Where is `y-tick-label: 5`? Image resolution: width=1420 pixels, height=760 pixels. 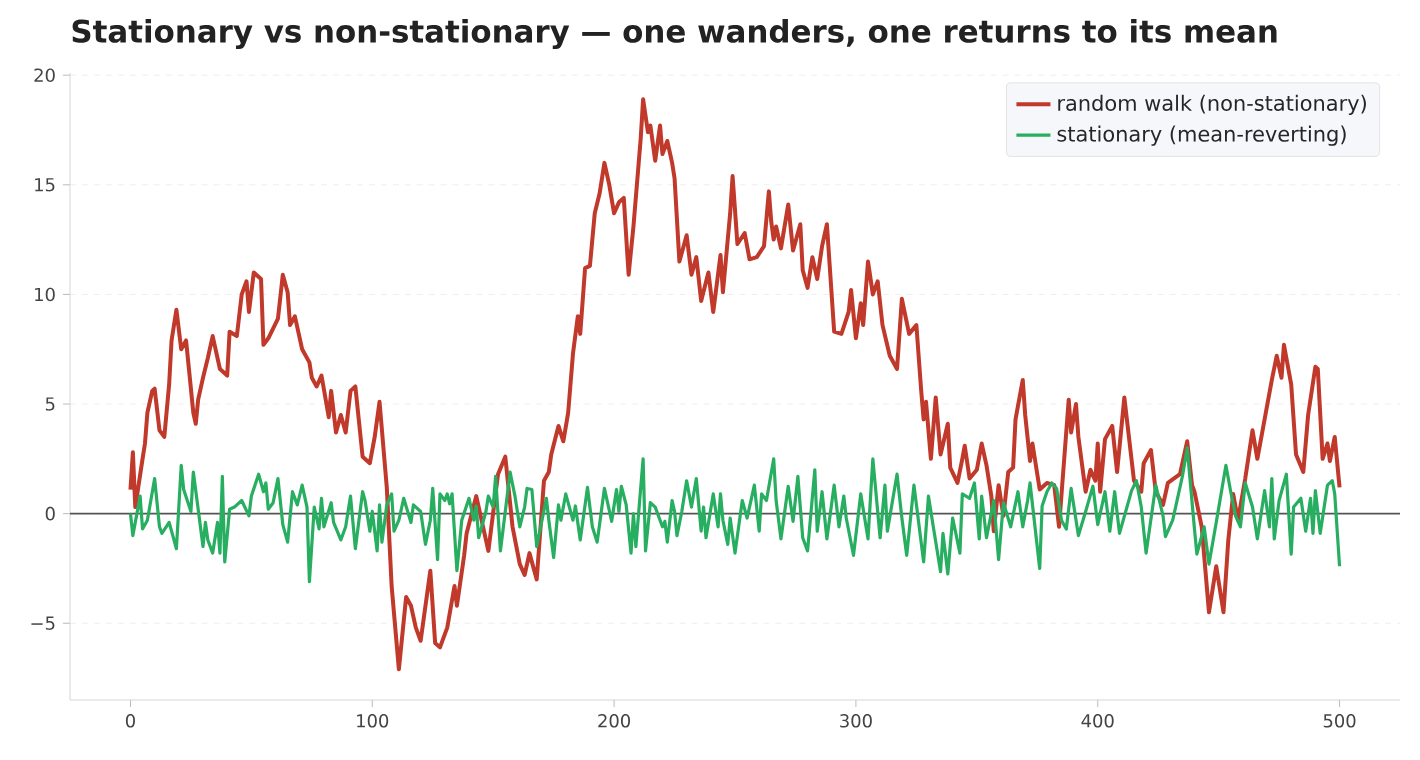 y-tick-label: 5 is located at coordinates (50, 404).